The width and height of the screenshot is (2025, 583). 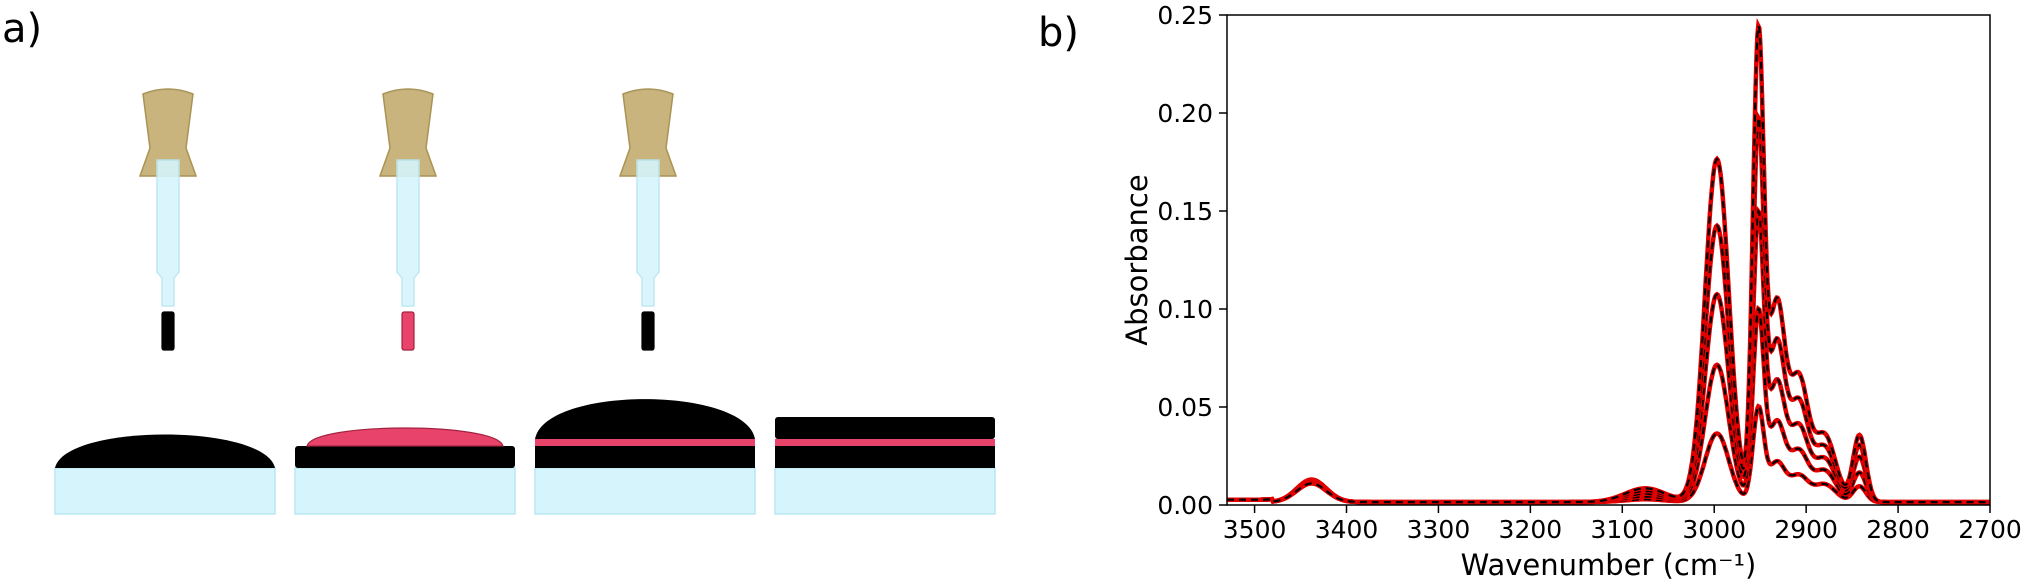 I want to click on drop-dome-pink, so click(x=405, y=437).